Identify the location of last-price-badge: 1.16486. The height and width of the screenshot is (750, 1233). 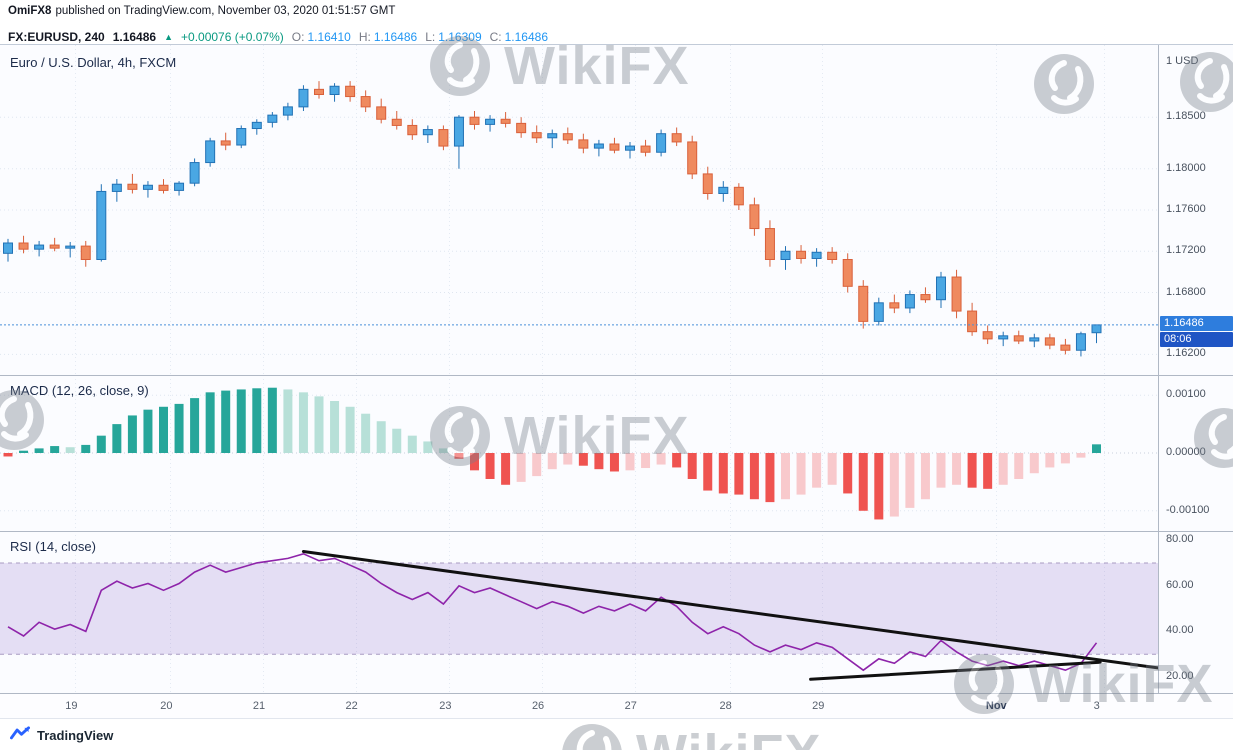
(1196, 323).